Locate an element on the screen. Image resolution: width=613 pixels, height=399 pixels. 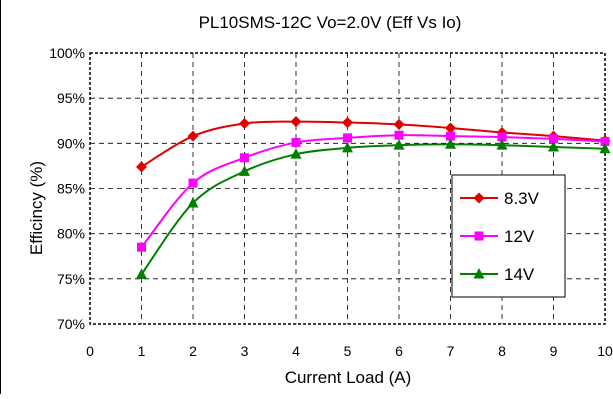
y-tick-label: 95% is located at coordinates (71, 98).